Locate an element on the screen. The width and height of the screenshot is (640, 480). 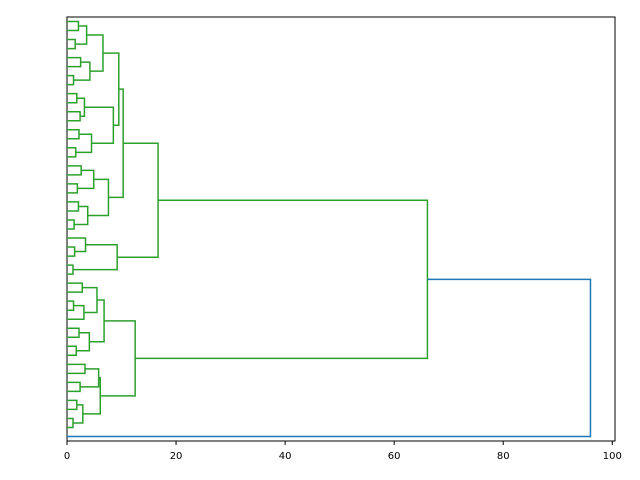
x-tick-label: 20 is located at coordinates (176, 456).